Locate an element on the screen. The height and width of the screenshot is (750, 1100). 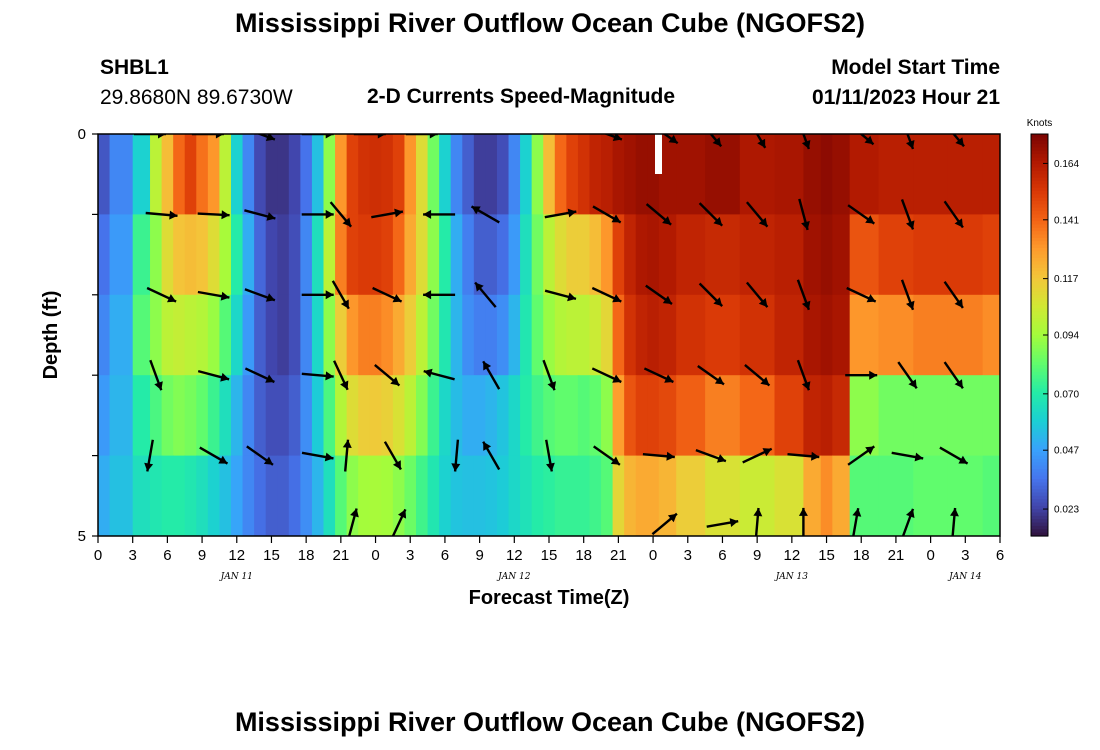
x-tick-label: 0 is located at coordinates (375, 555).